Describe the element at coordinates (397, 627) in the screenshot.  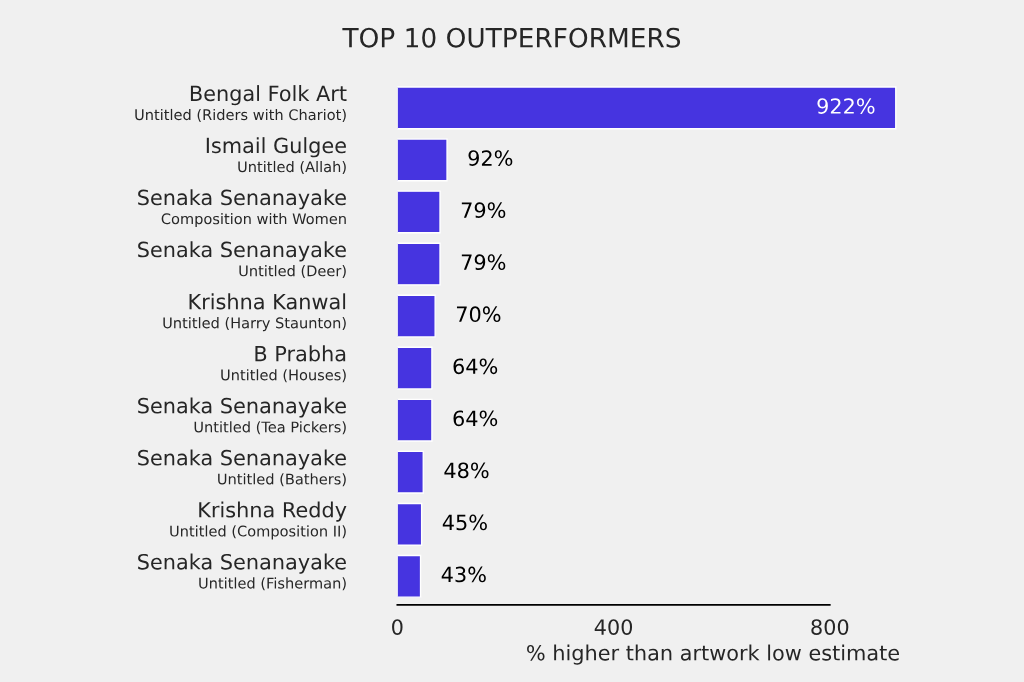
I see `x-tick-label: 0` at that location.